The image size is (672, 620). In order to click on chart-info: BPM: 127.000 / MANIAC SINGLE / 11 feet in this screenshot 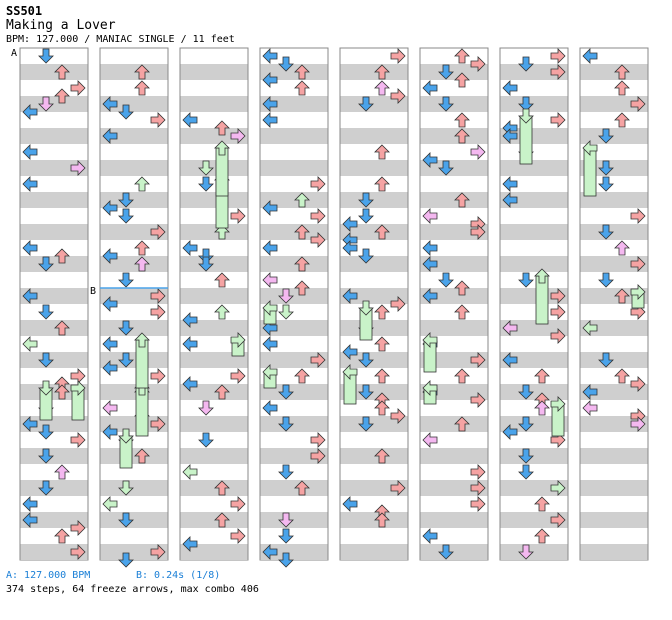, I will do `click(120, 39)`.